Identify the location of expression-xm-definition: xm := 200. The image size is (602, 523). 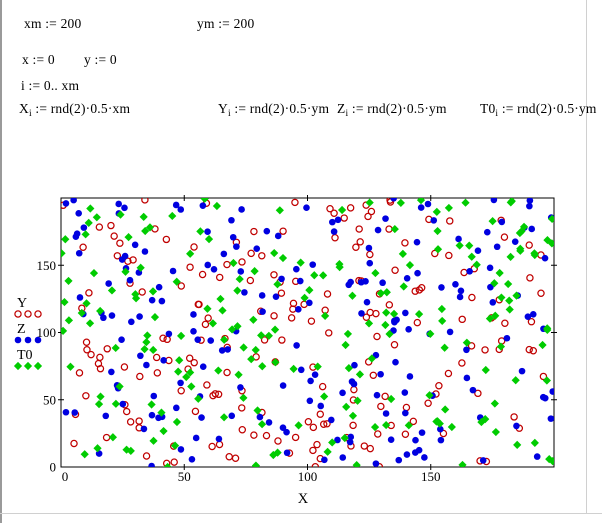
(52, 24).